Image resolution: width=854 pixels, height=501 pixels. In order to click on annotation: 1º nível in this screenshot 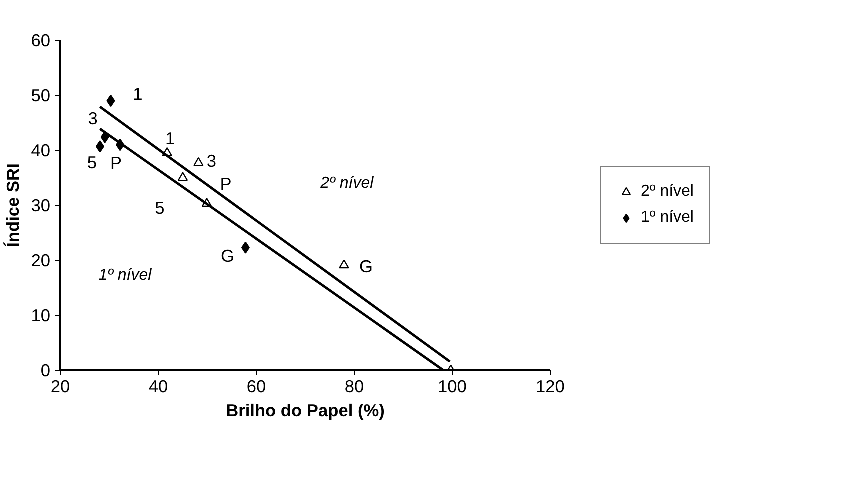, I will do `click(125, 275)`.